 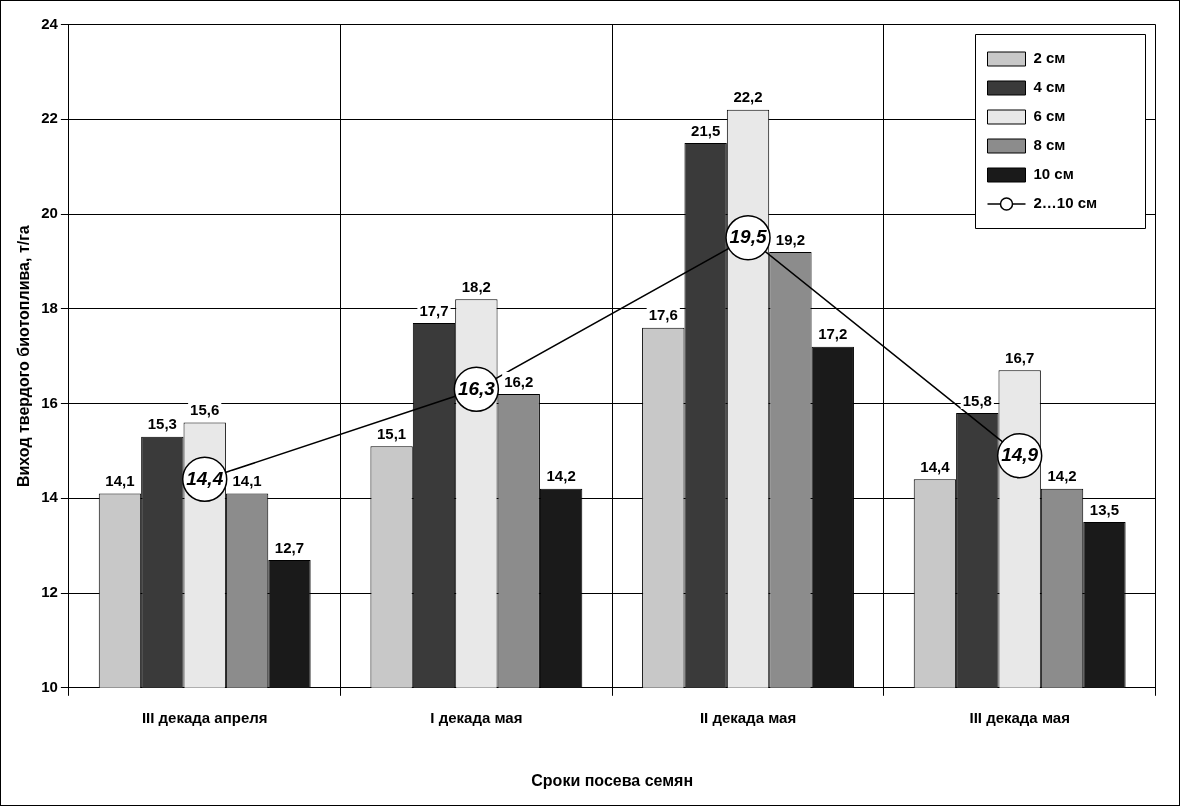 I want to click on y-axis-title: Виход твердого биотоплива, т/га, so click(x=24, y=356).